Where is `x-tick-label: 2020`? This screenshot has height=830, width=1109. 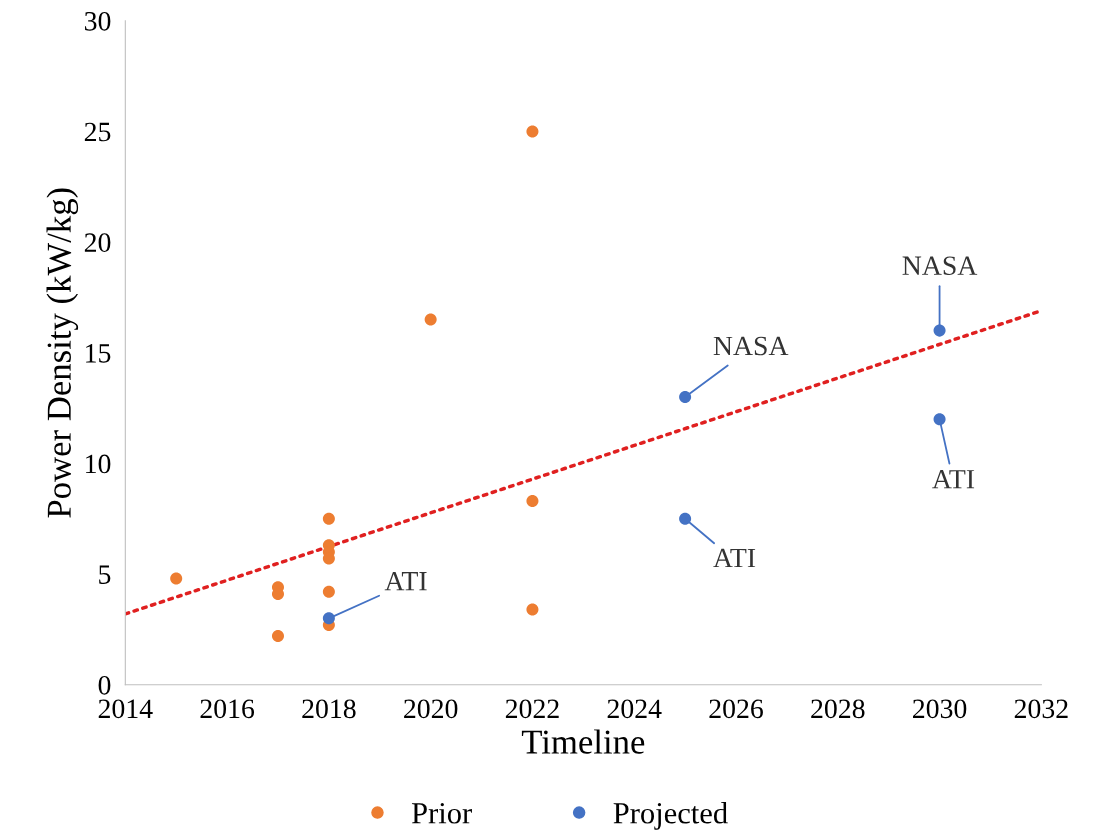
x-tick-label: 2020 is located at coordinates (431, 709).